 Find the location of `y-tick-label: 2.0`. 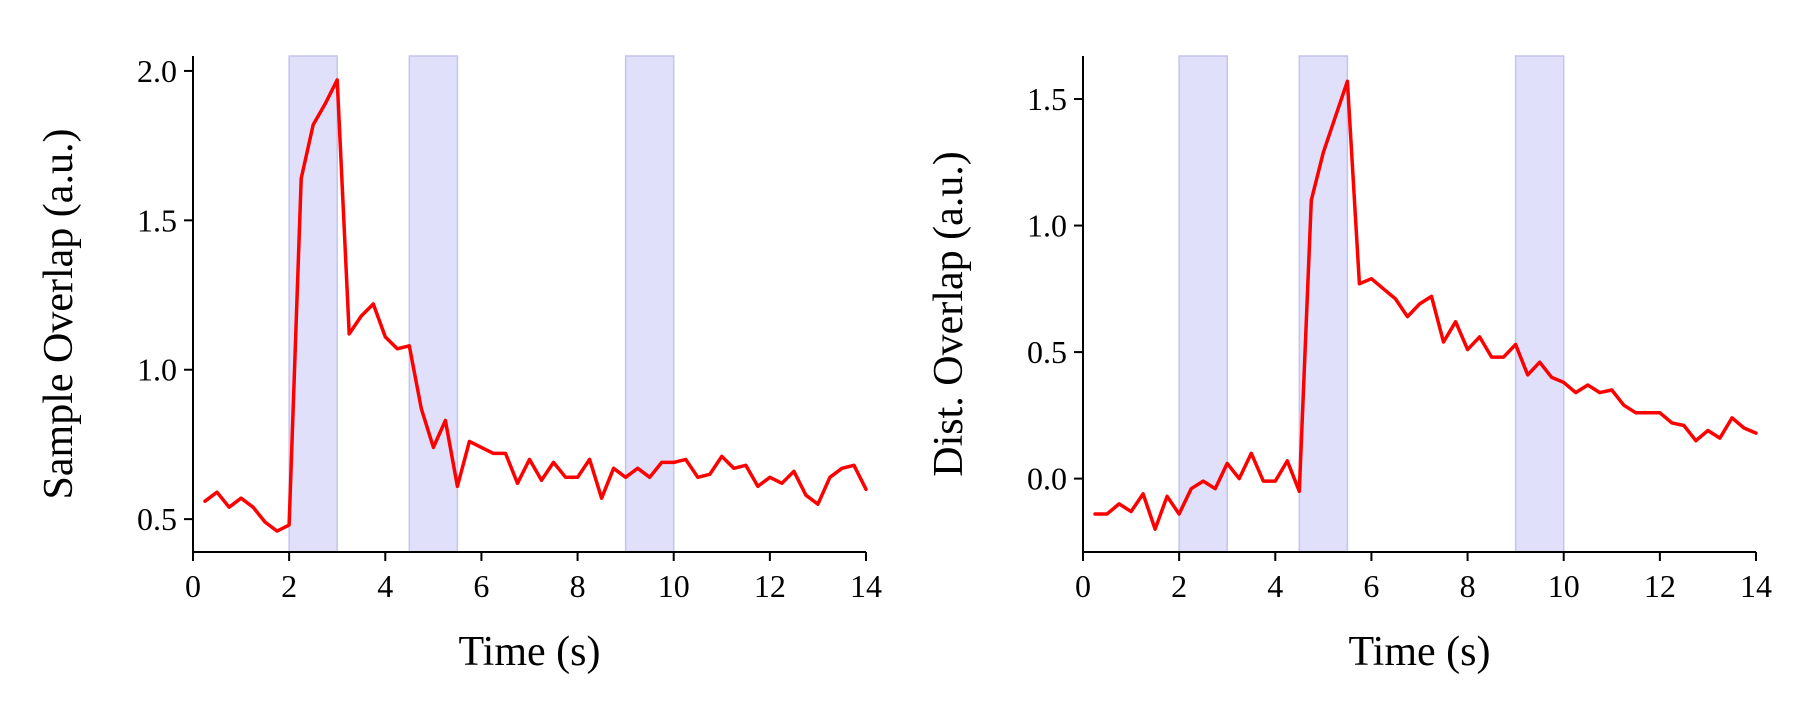

y-tick-label: 2.0 is located at coordinates (157, 71).